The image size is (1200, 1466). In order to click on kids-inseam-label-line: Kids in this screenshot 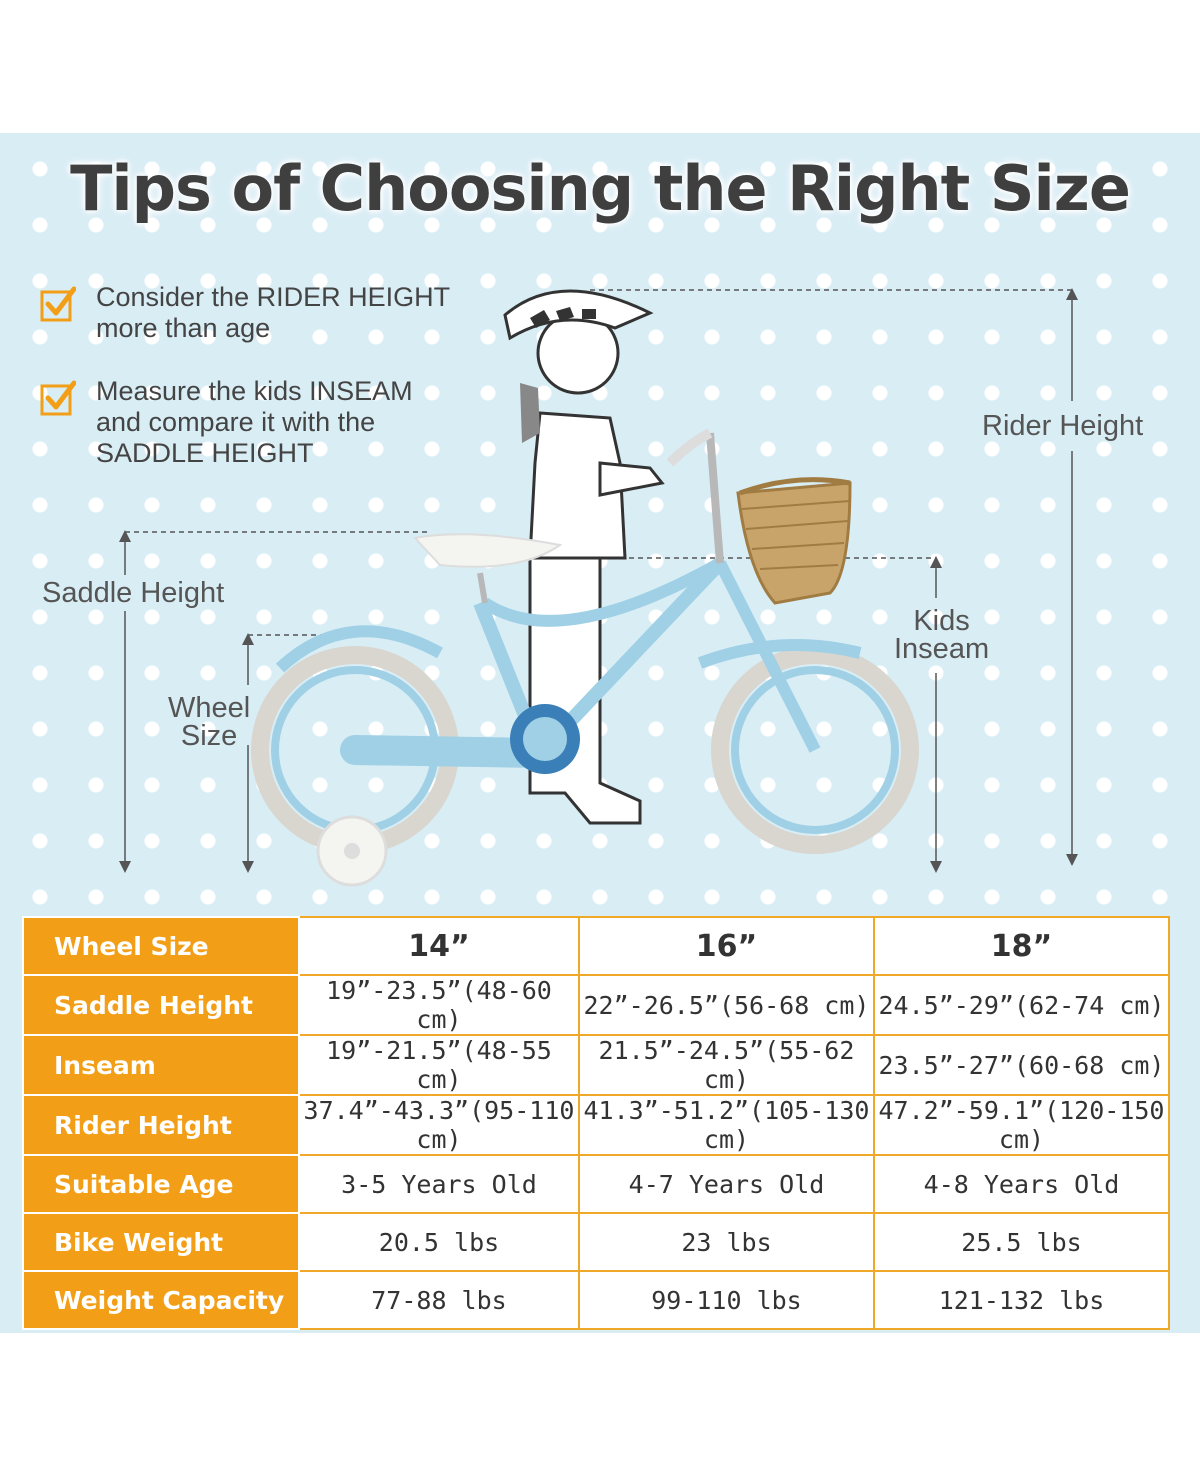, I will do `click(941, 621)`.